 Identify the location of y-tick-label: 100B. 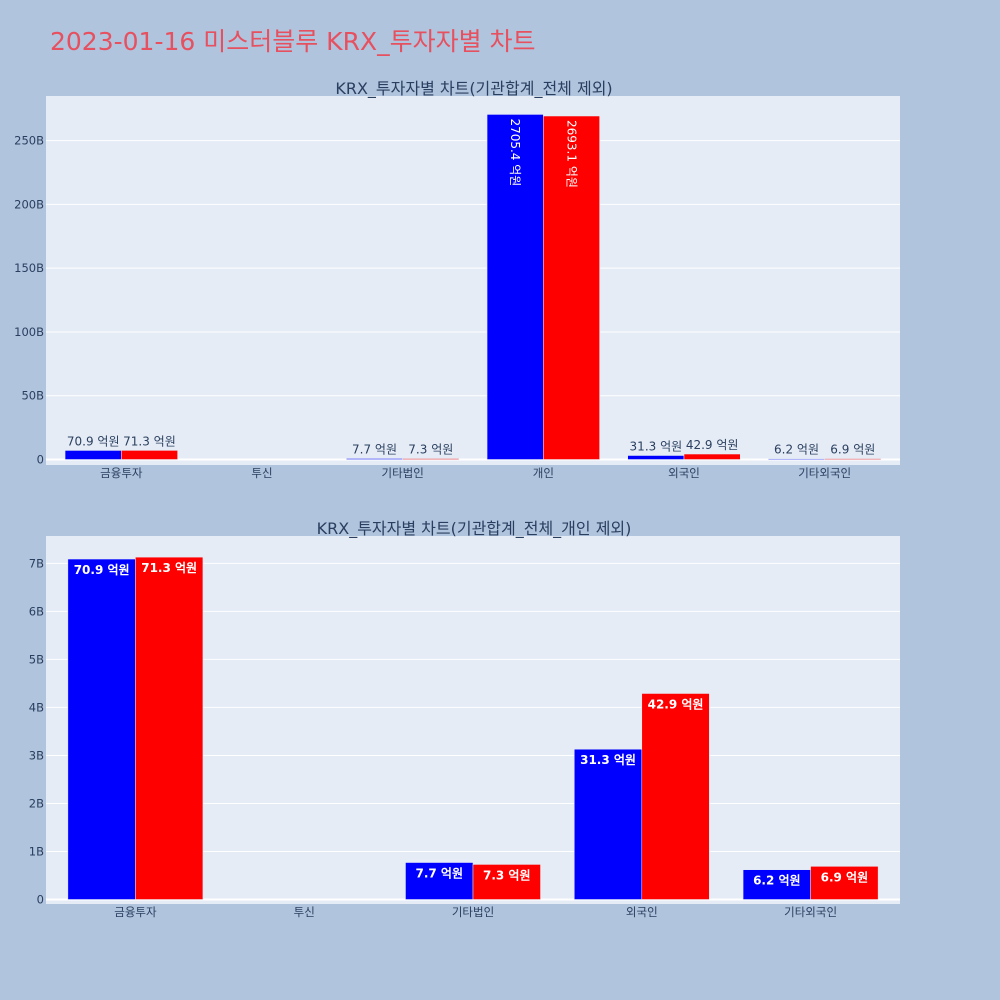
(29, 332).